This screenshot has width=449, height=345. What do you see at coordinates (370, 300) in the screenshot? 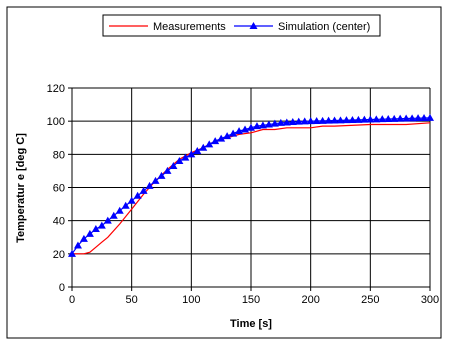
I see `x-tick-label: 250` at bounding box center [370, 300].